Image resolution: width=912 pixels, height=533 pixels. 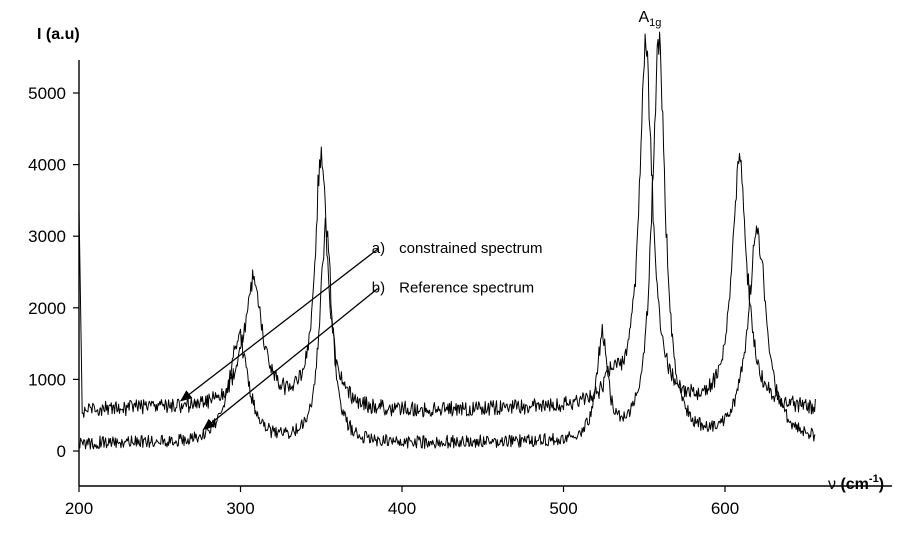 I want to click on x-tick-label: 500, so click(x=563, y=508).